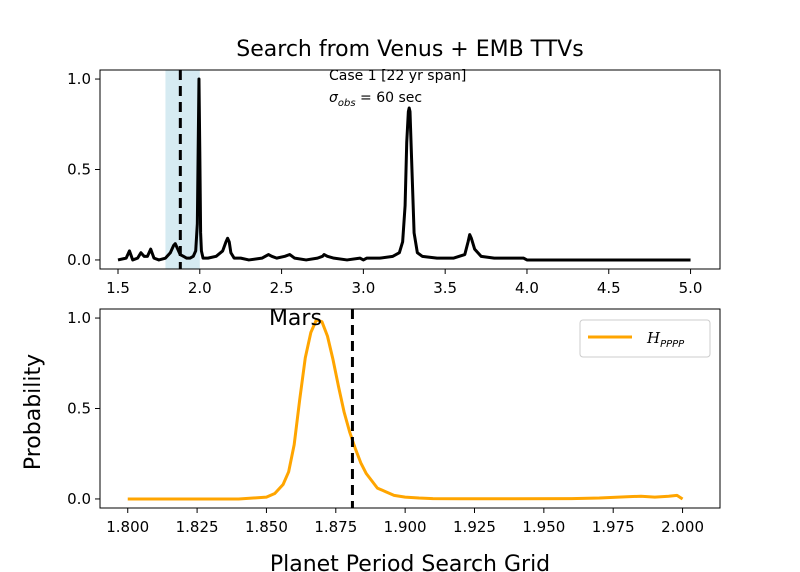 This screenshot has height=572, width=800. I want to click on legend: HPPPP, so click(645, 338).